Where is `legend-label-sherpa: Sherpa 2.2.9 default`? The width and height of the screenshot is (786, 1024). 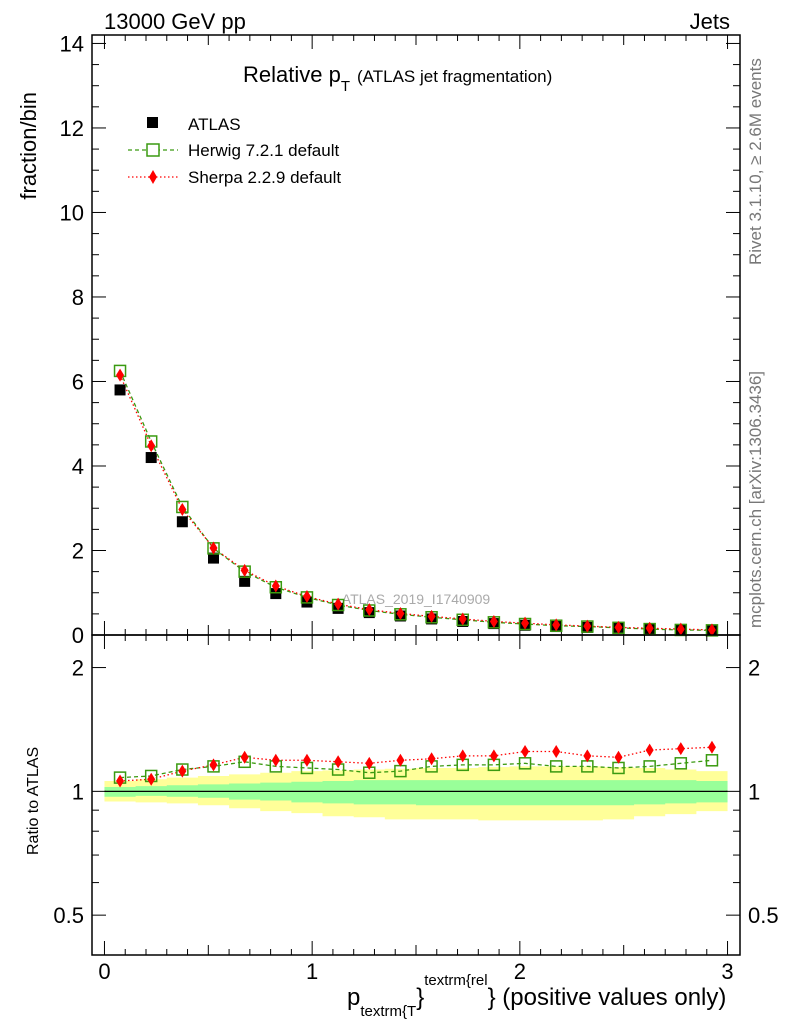
legend-label-sherpa: Sherpa 2.2.9 default is located at coordinates (264, 177).